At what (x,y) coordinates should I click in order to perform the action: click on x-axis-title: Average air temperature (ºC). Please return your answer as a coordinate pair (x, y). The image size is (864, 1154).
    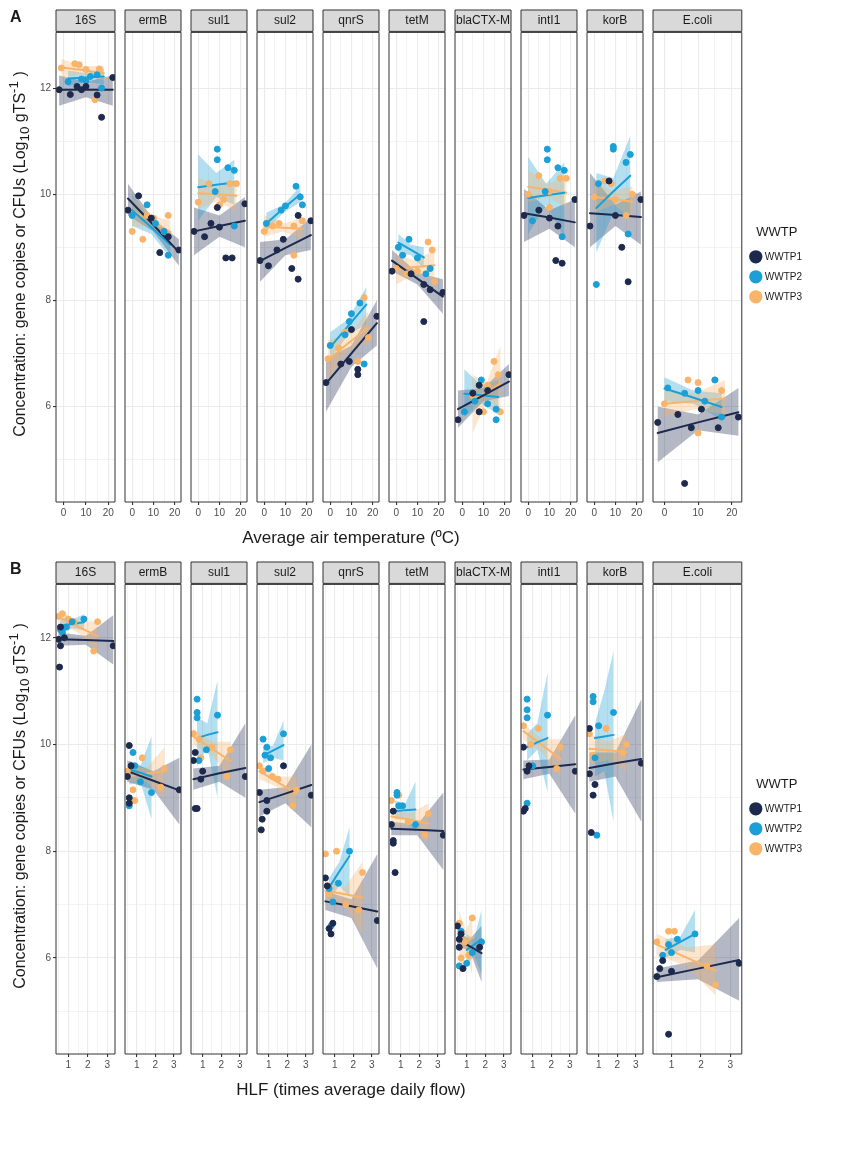
    Looking at the image, I should click on (351, 538).